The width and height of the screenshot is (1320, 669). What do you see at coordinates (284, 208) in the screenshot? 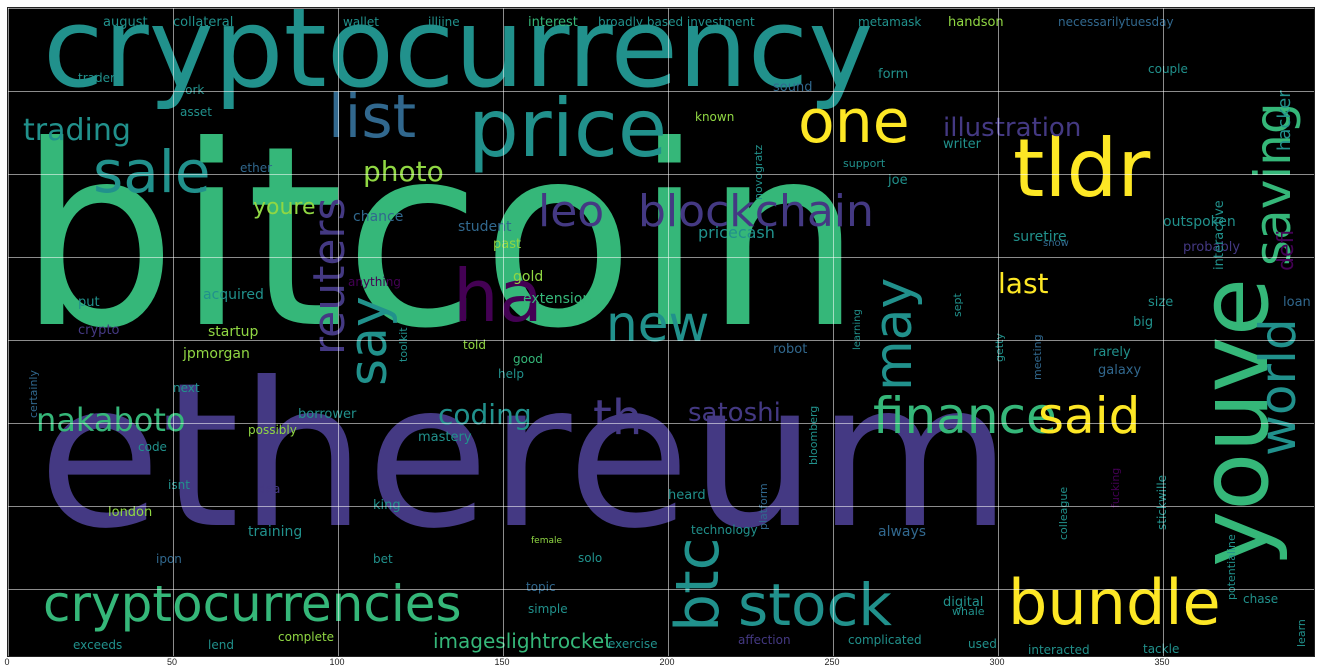
I see `word-youre: youre` at bounding box center [284, 208].